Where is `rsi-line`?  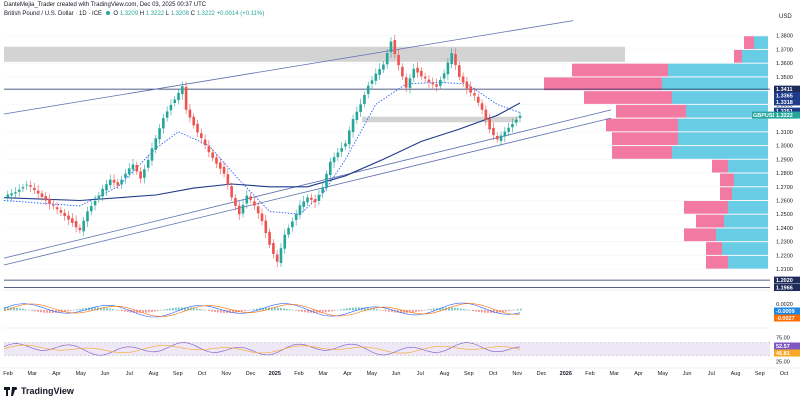 rsi-line is located at coordinates (262, 349).